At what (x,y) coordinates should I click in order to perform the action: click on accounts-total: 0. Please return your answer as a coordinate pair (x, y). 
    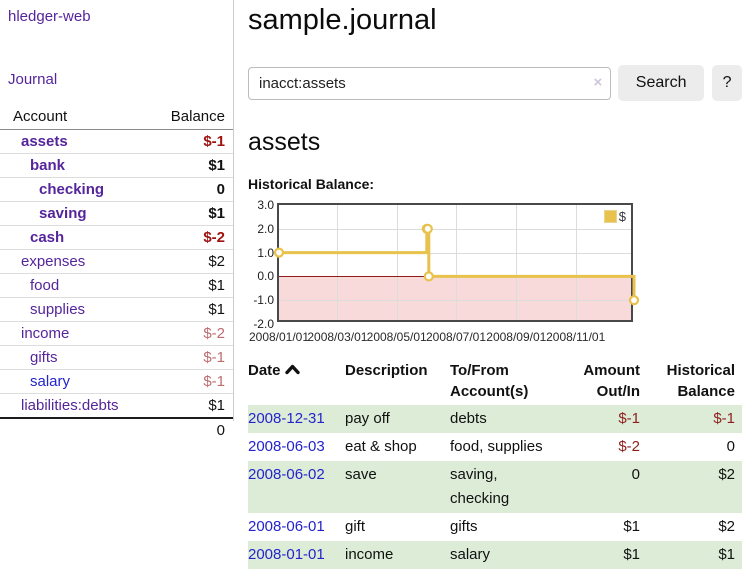
    Looking at the image, I should click on (187, 429).